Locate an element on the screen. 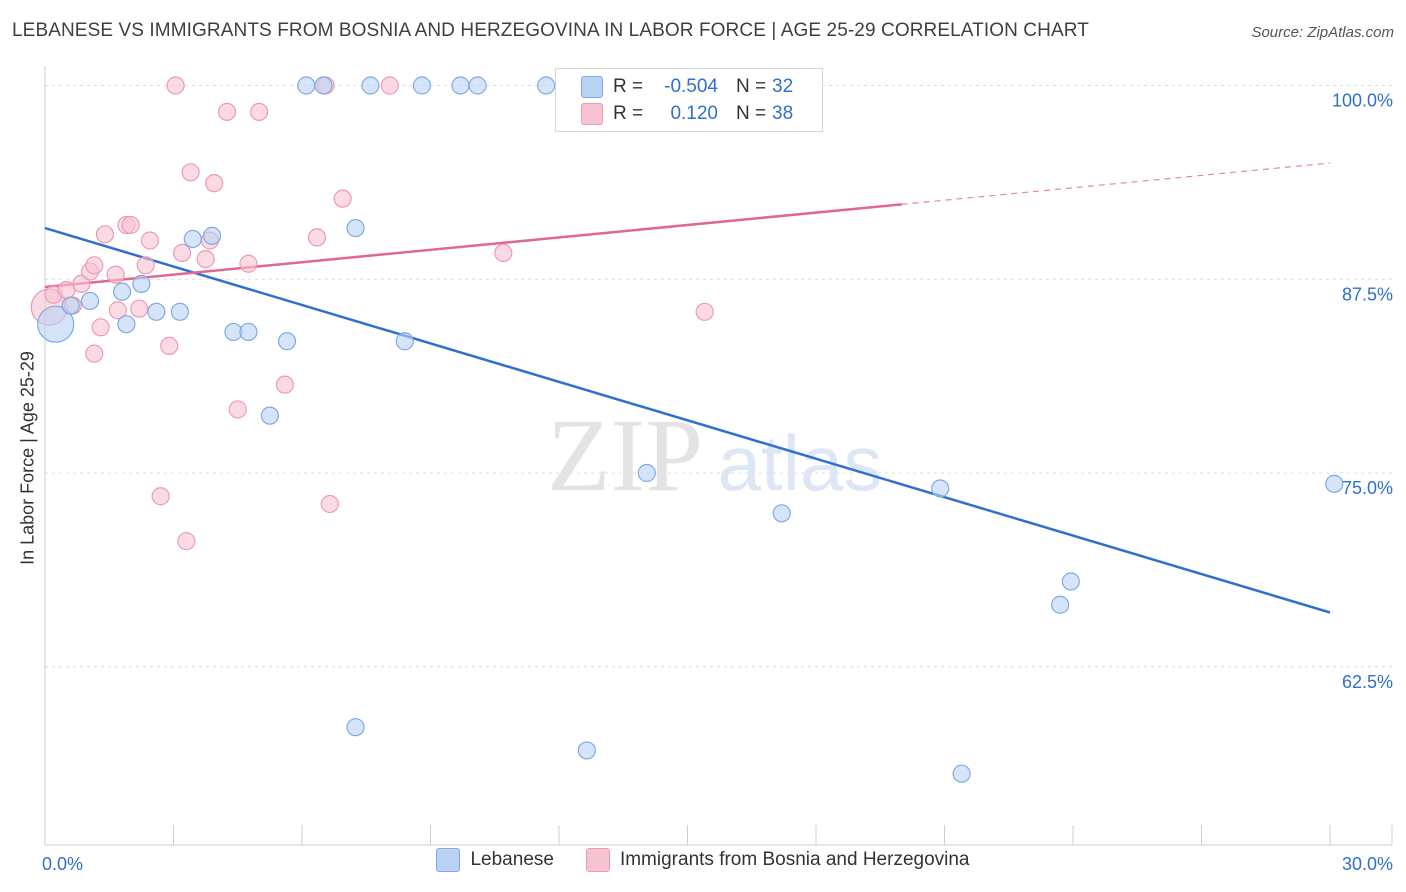  stats-n-value: 32 is located at coordinates (783, 86).